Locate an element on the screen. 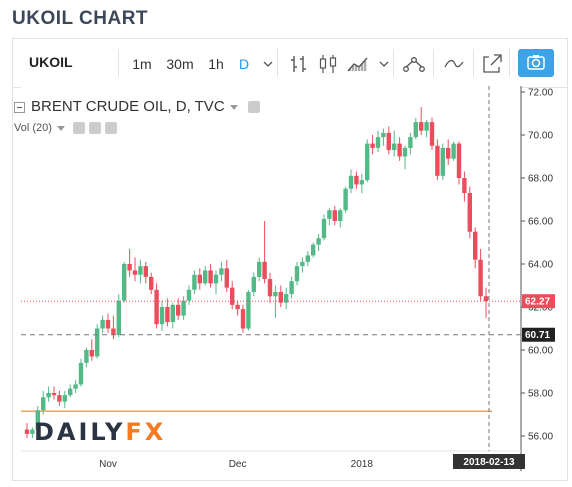 The image size is (572, 487). camera-icon is located at coordinates (536, 63).